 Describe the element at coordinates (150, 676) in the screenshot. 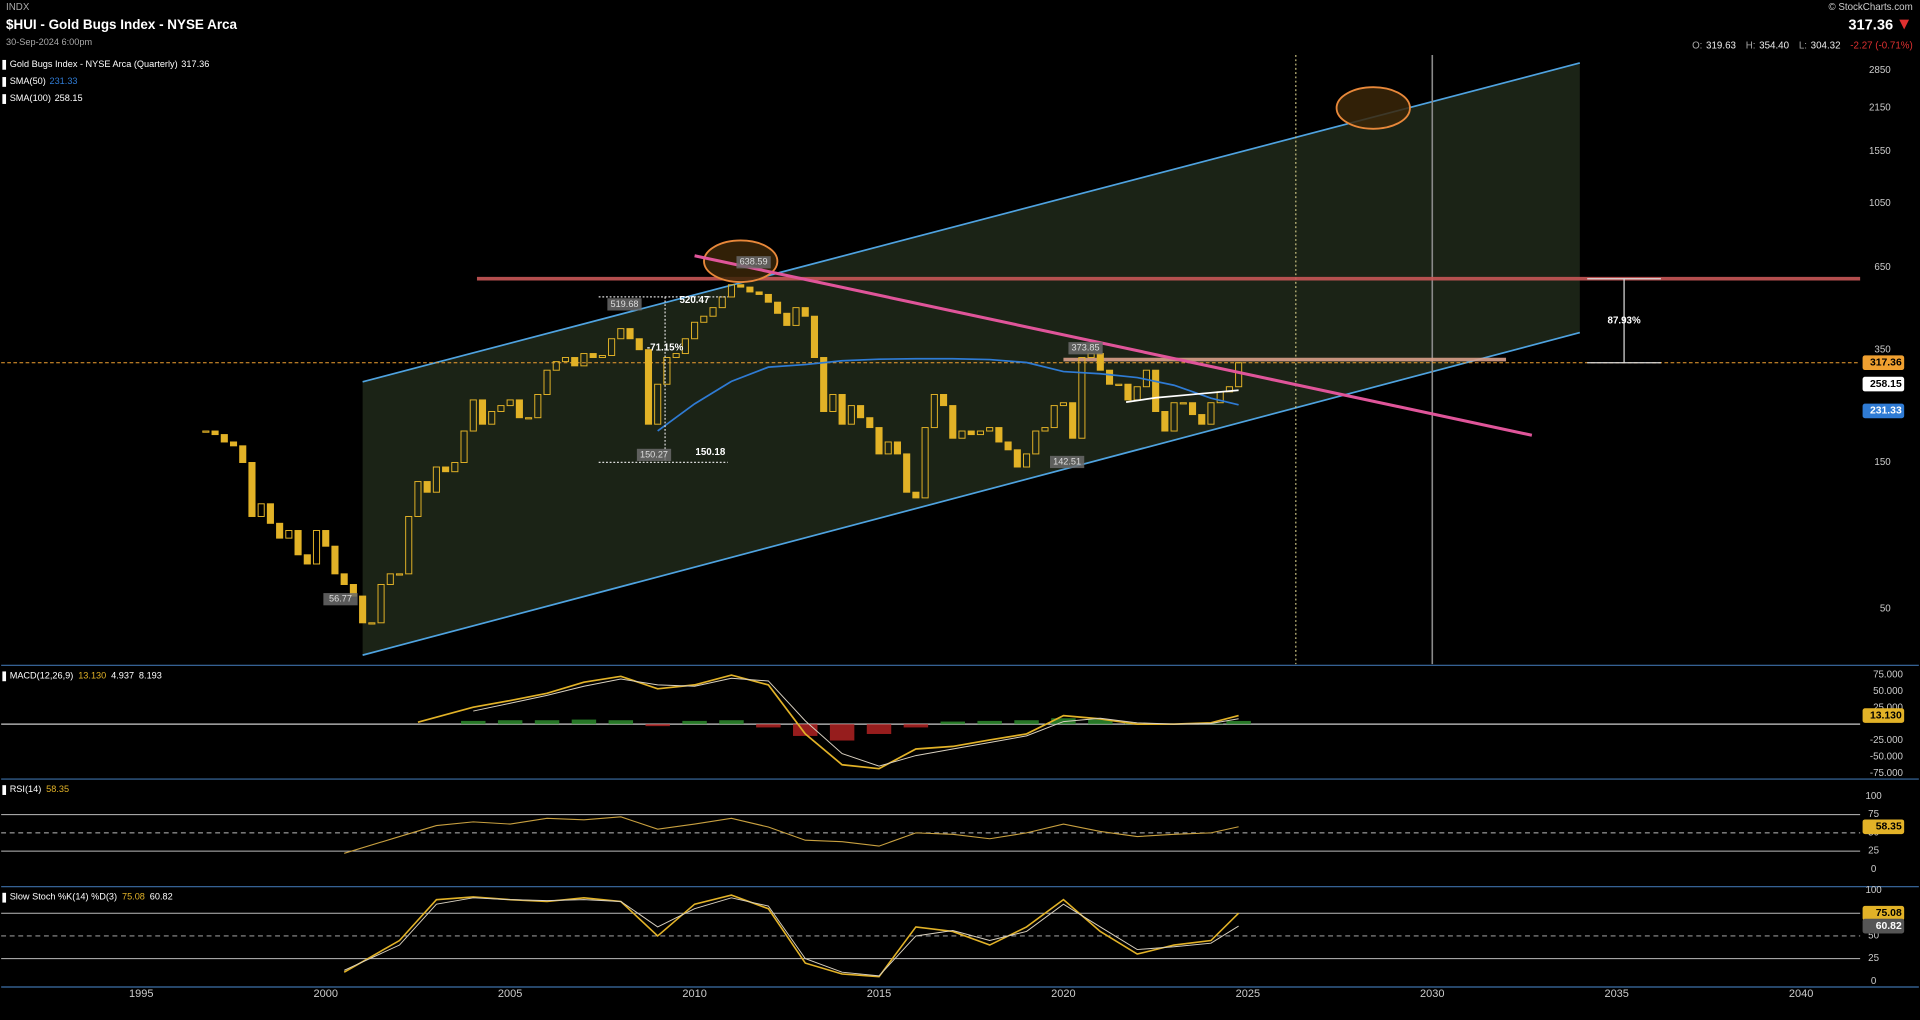

I see `readout-value: 8.193` at that location.